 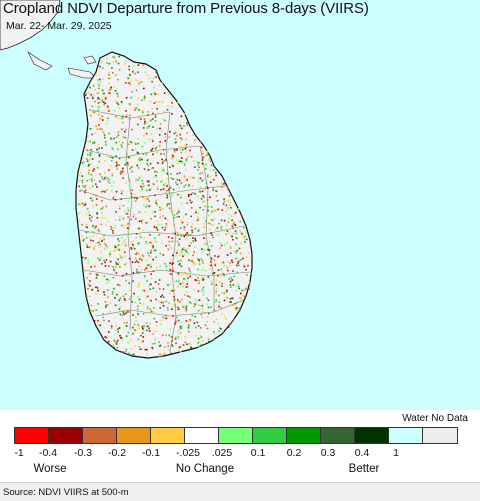 What do you see at coordinates (117, 453) in the screenshot?
I see `legend-tick: -0.2` at bounding box center [117, 453].